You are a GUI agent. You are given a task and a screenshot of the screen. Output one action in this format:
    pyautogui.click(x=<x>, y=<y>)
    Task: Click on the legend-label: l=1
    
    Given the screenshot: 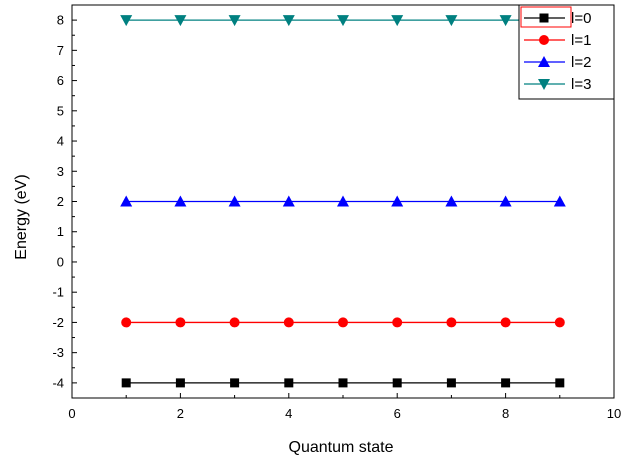 What is the action you would take?
    pyautogui.click(x=581, y=40)
    